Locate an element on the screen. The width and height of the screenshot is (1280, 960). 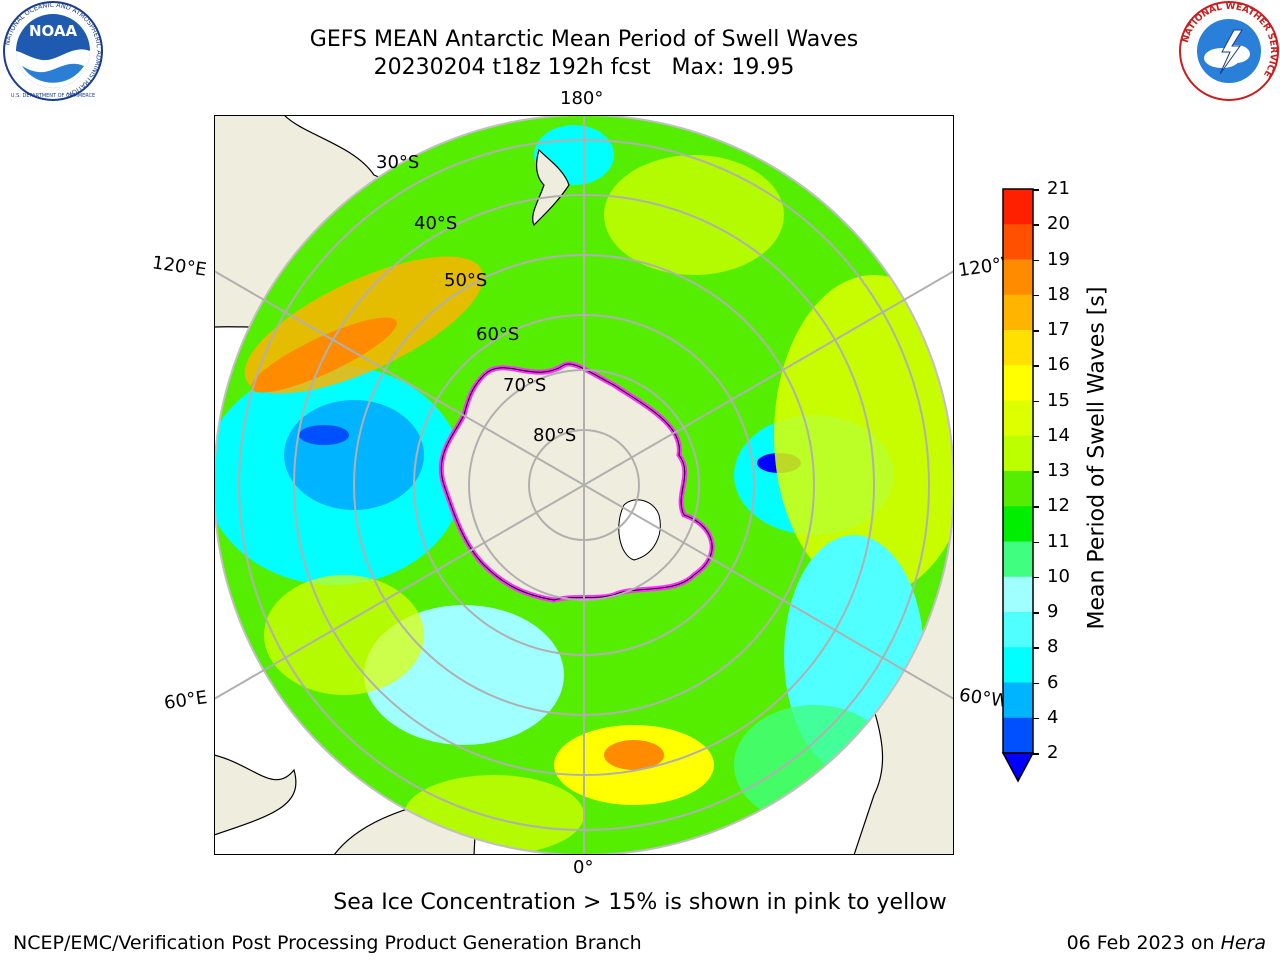
lat-label-50: 50°S is located at coordinates (466, 280).